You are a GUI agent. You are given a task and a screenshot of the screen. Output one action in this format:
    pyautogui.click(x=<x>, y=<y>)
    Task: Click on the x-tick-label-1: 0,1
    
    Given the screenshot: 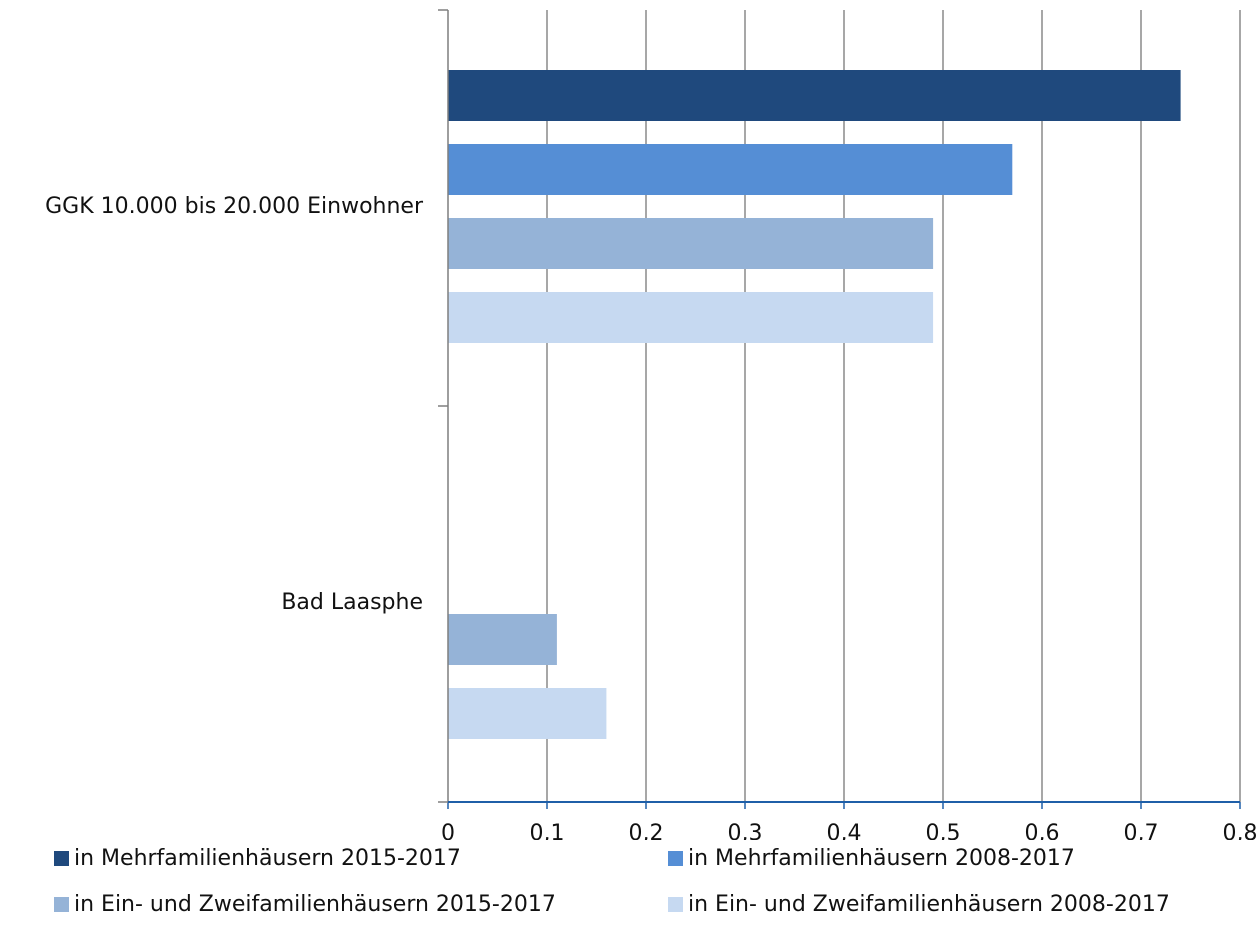 What is the action you would take?
    pyautogui.click(x=547, y=830)
    